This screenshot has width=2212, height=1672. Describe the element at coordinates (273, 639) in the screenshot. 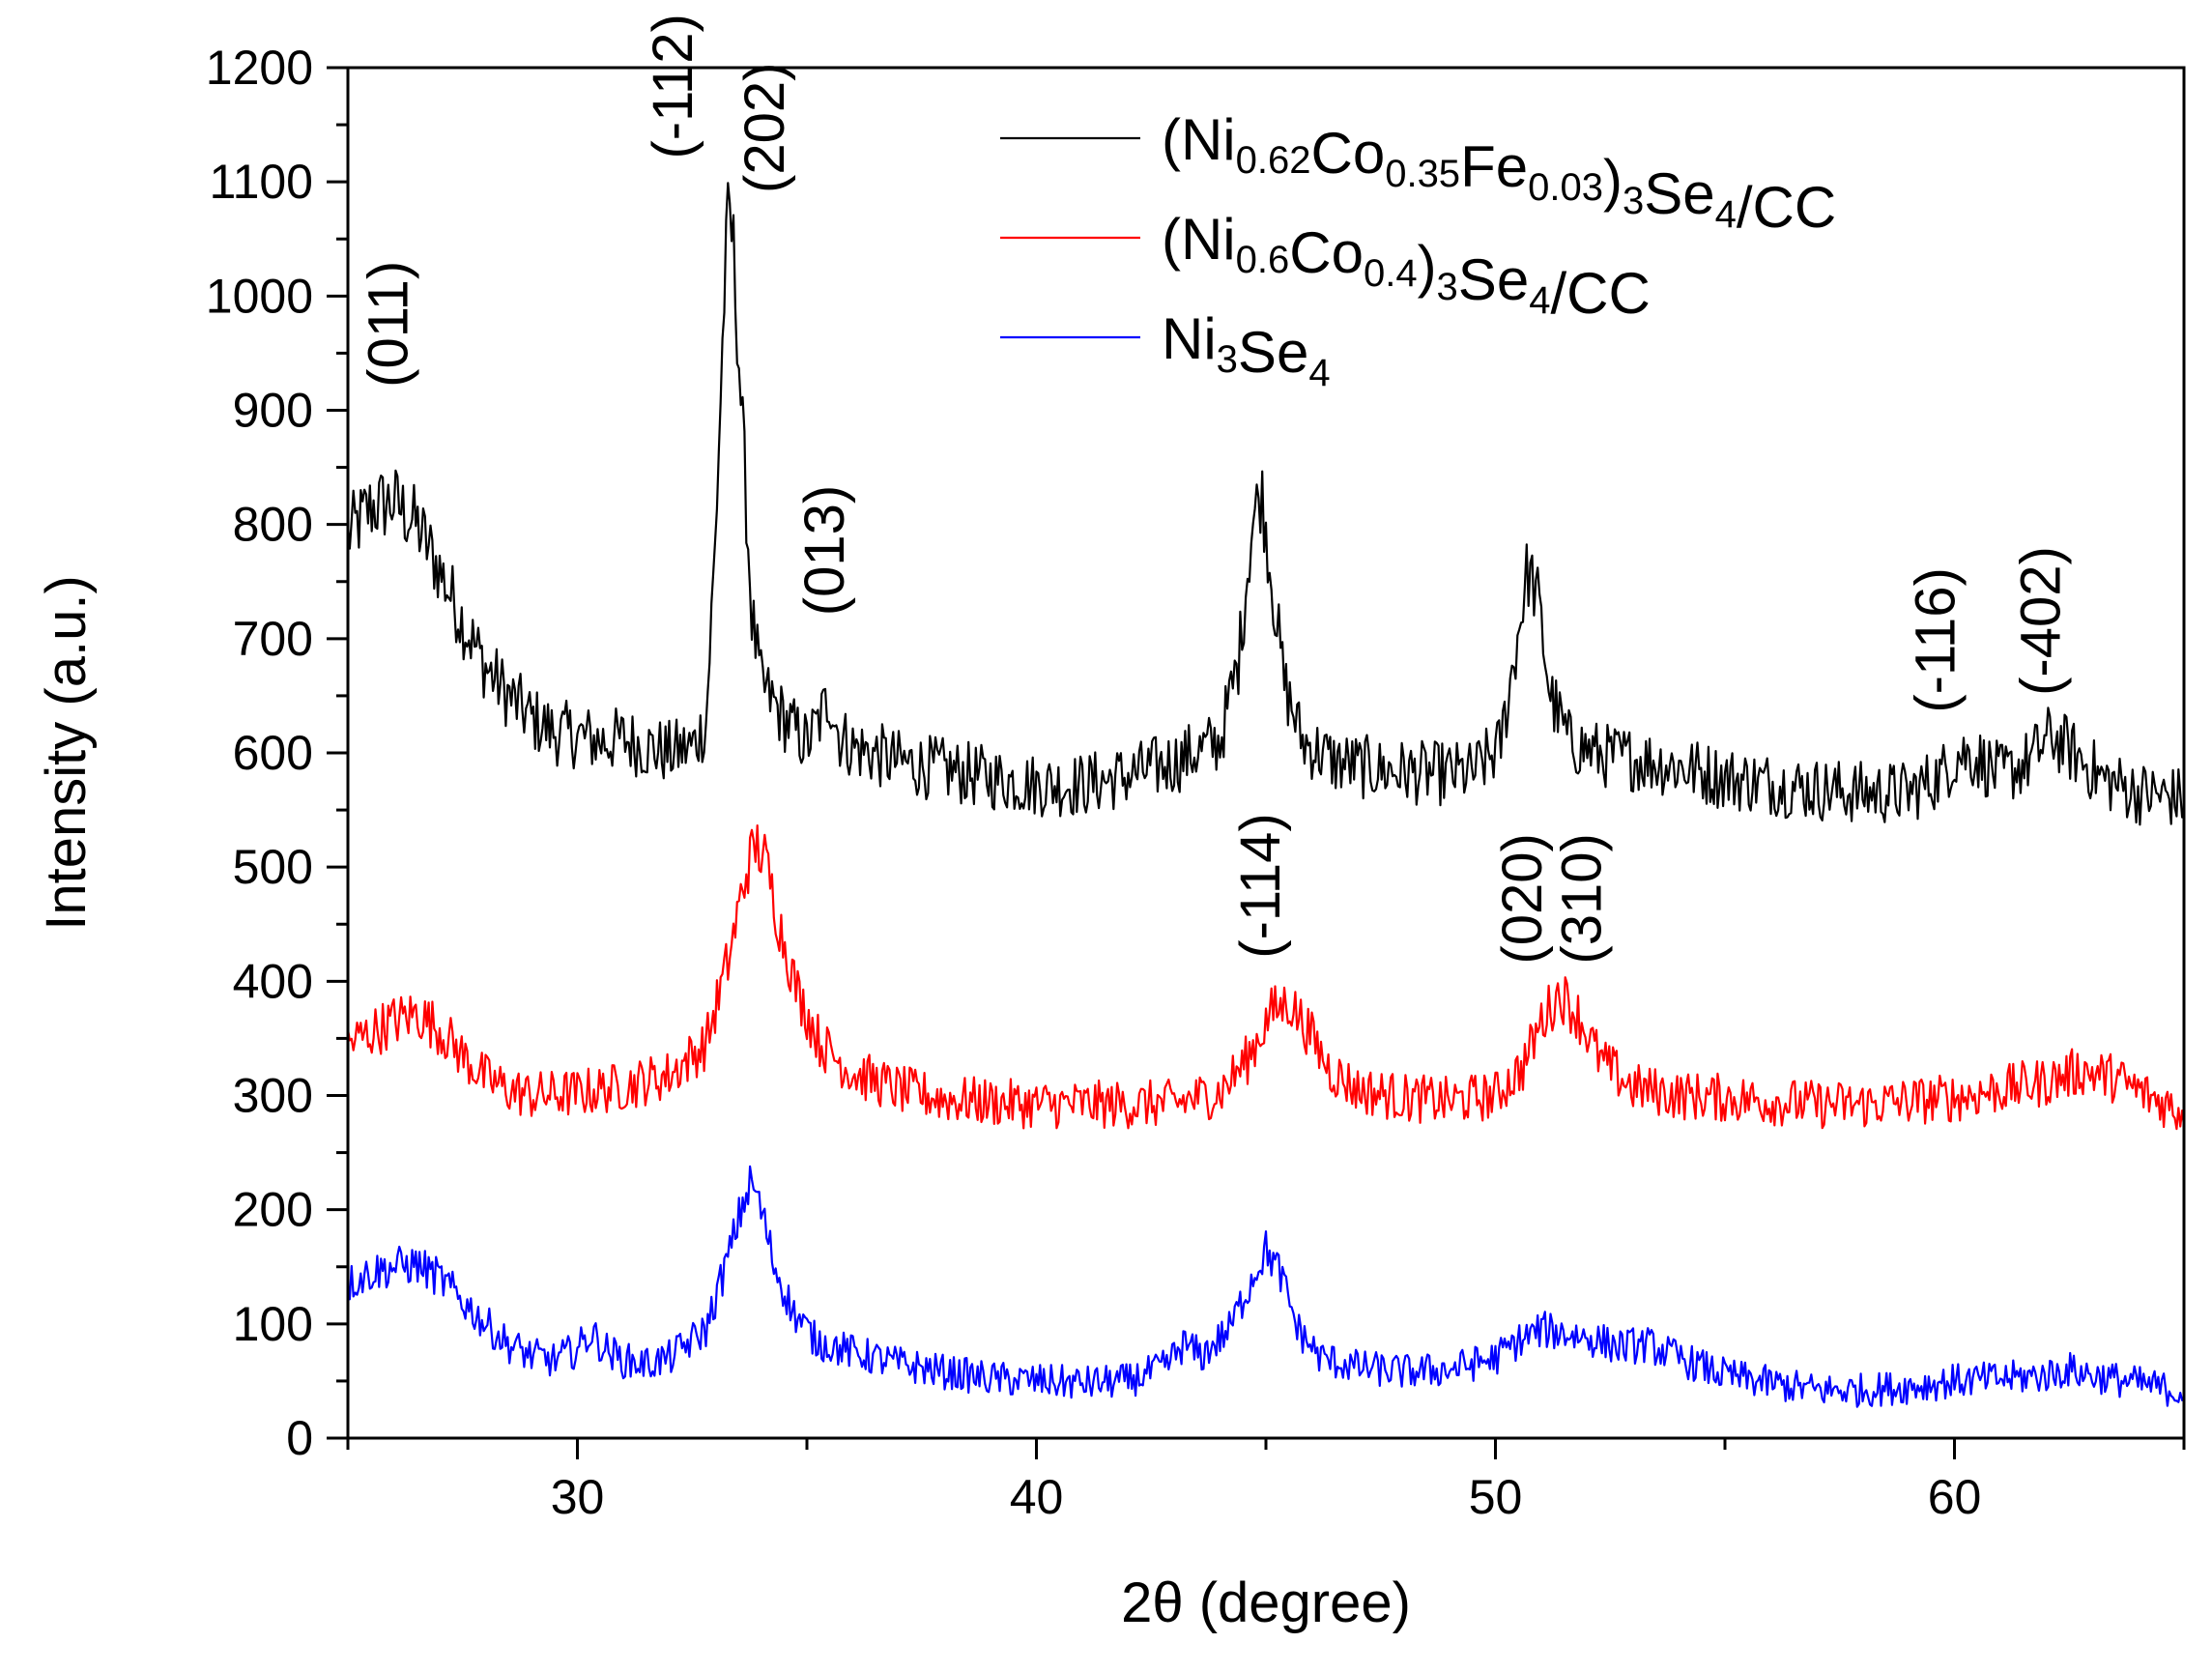

I see `y-tick-label: 700` at that location.